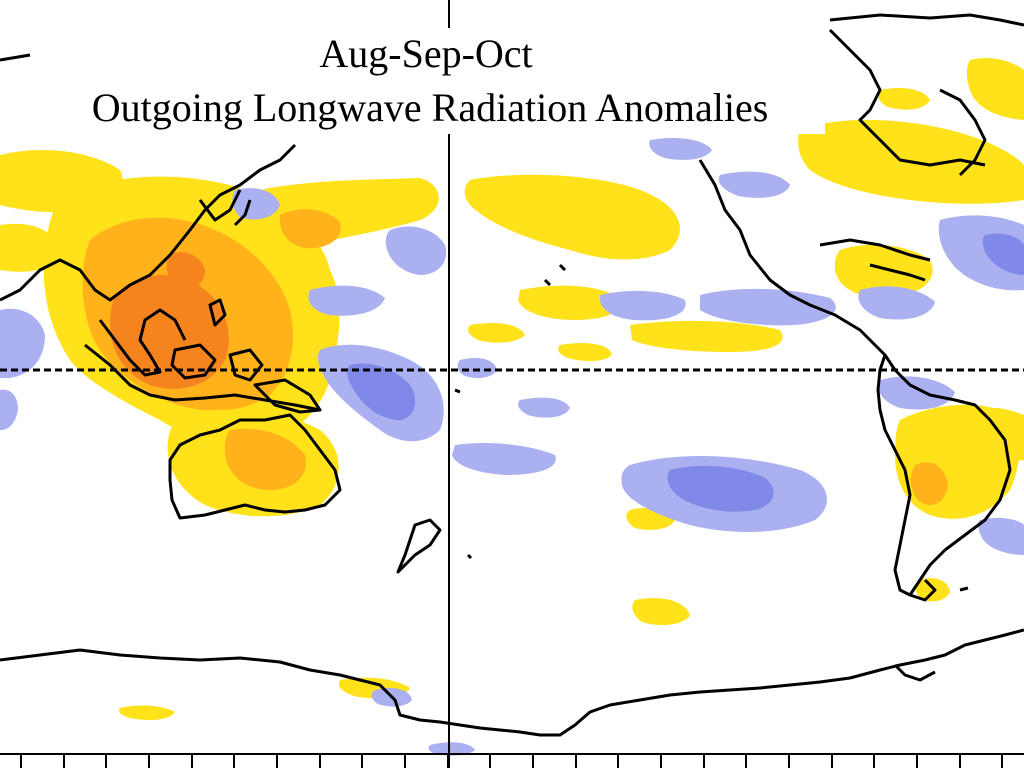 This screenshot has width=1024, height=768. Describe the element at coordinates (511, 761) in the screenshot. I see `bottom-axis-ticks` at that location.